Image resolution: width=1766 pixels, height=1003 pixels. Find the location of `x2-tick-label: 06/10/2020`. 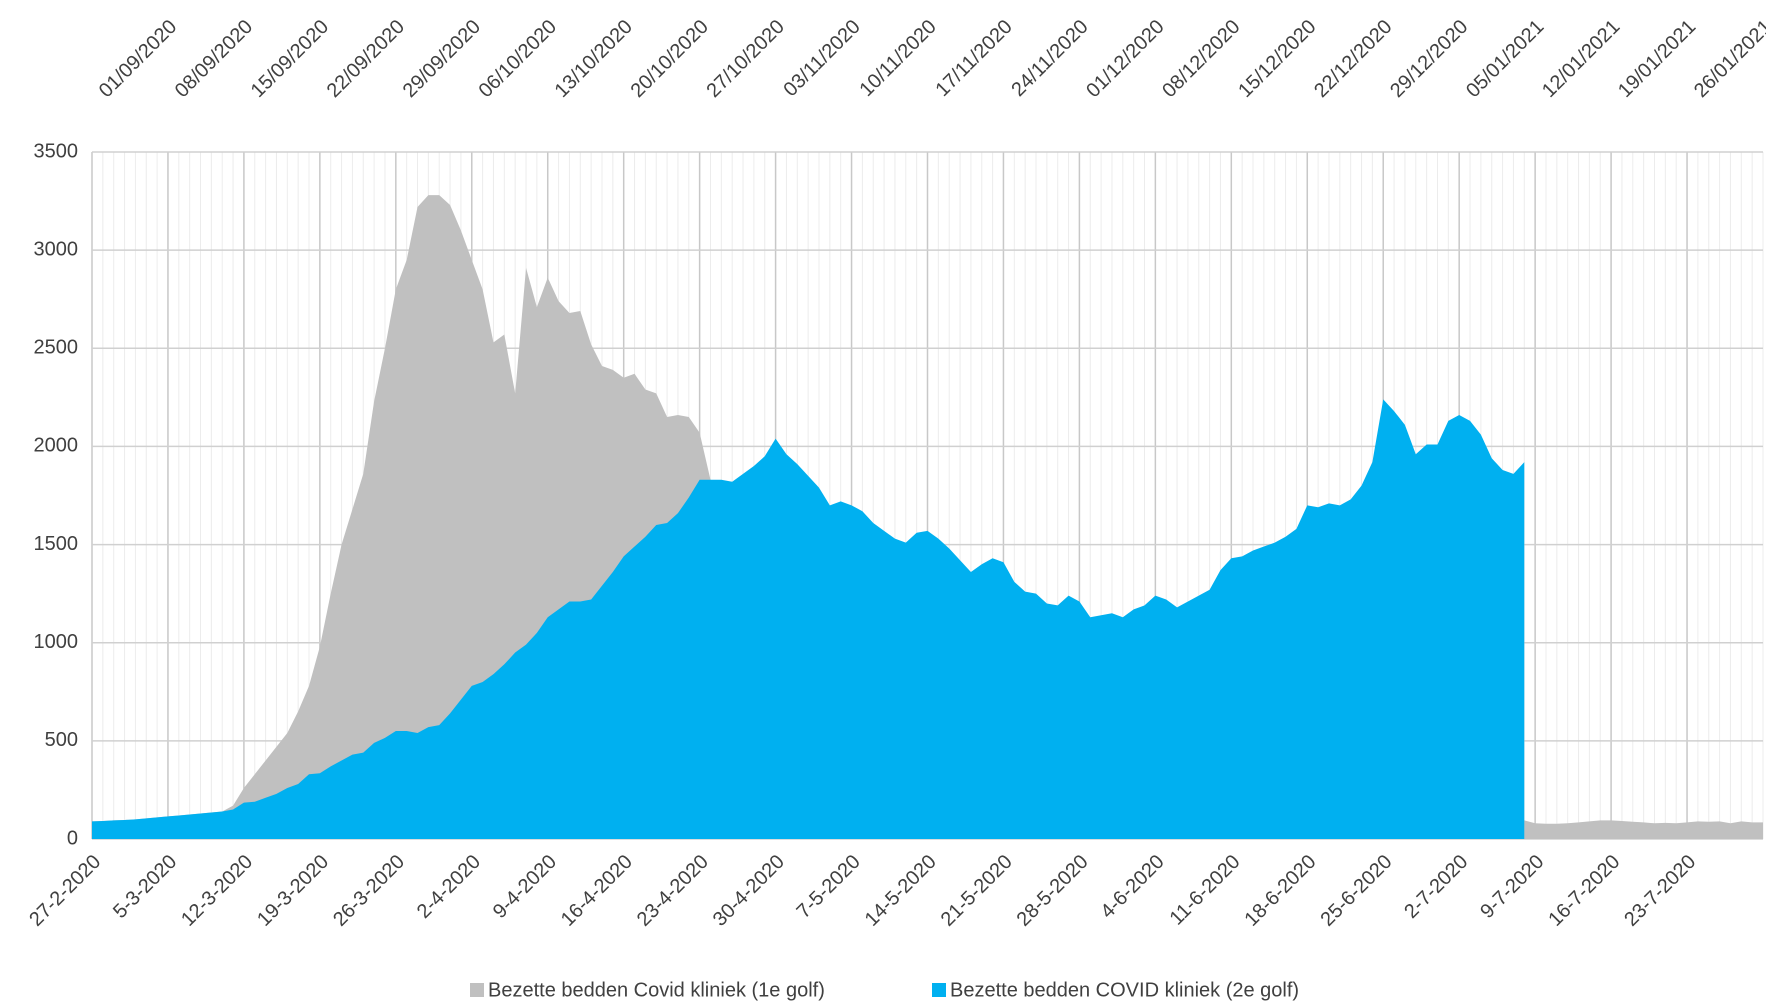

x2-tick-label: 06/10/2020 is located at coordinates (518, 59).